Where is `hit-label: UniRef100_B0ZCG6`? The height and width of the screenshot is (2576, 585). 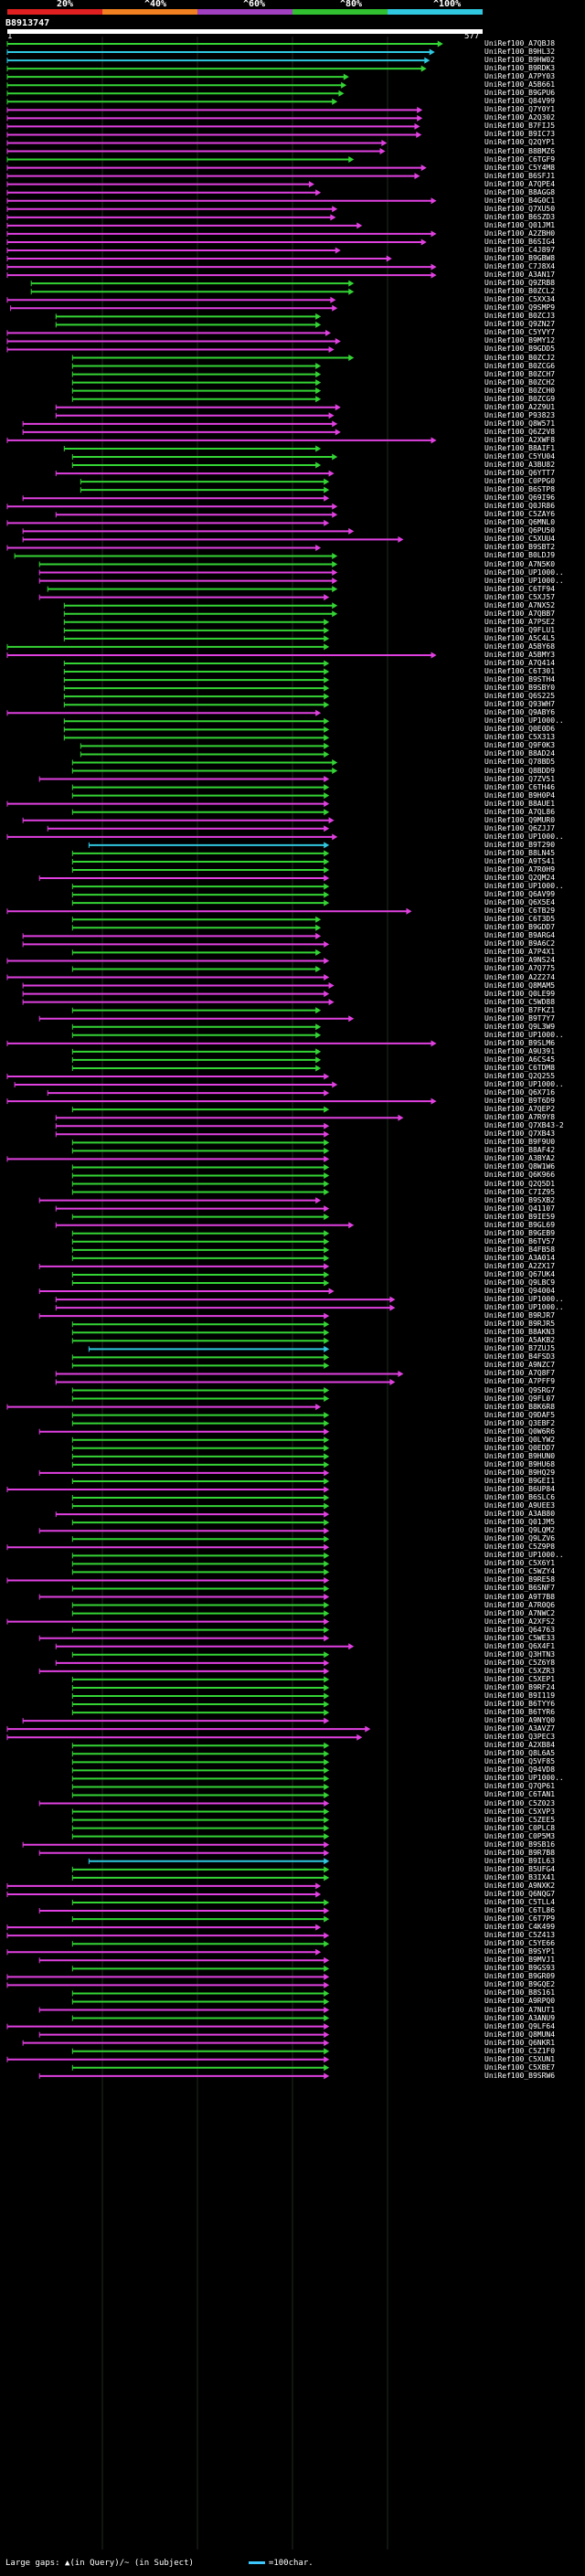 hit-label: UniRef100_B0ZCG6 is located at coordinates (520, 365).